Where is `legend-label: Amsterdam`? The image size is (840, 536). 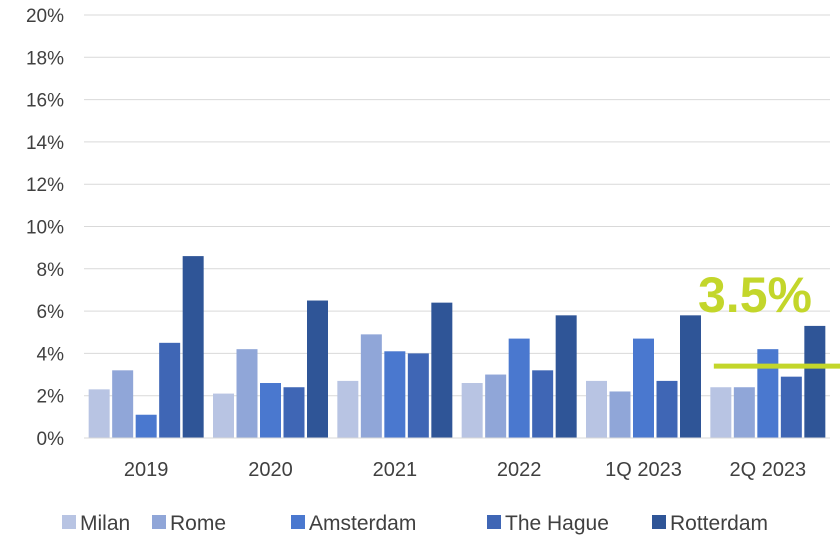
legend-label: Amsterdam is located at coordinates (362, 523).